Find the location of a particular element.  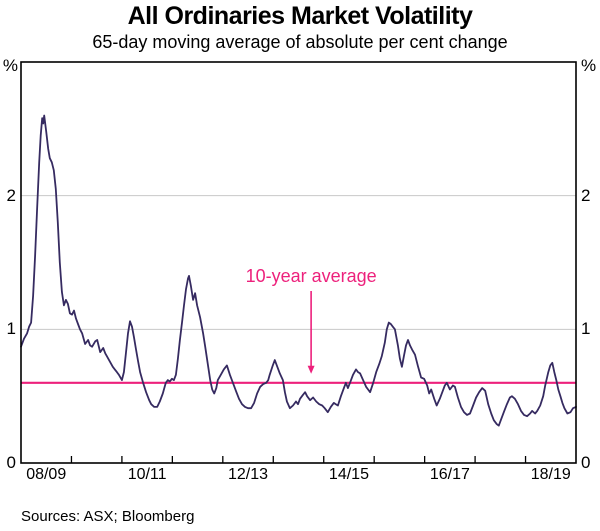

y-axis-unit-left: % is located at coordinates (10, 65).